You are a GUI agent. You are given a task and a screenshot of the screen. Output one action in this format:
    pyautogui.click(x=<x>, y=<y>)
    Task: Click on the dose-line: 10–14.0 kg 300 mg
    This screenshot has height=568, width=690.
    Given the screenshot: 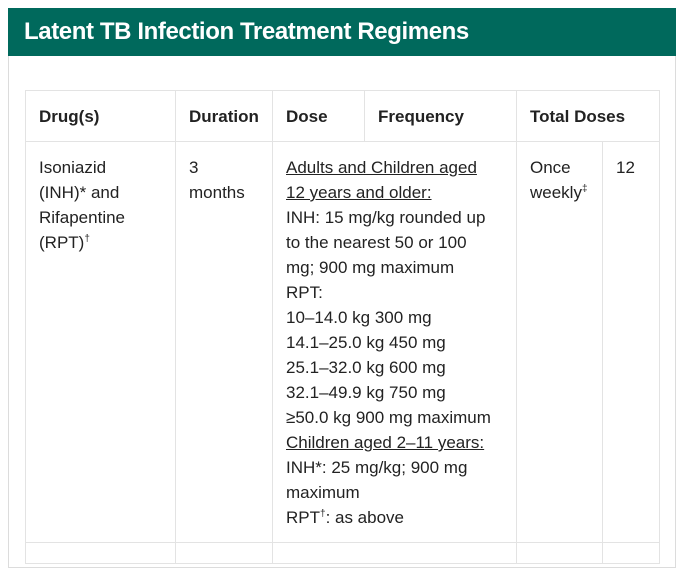 What is the action you would take?
    pyautogui.click(x=359, y=317)
    